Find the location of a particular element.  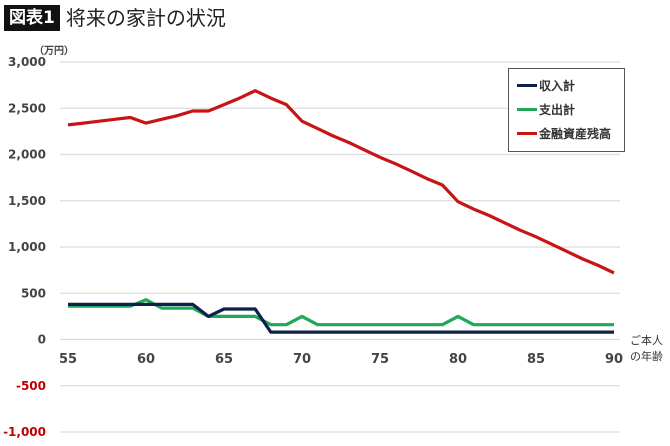

legend-swatch-assets is located at coordinates (527, 133).